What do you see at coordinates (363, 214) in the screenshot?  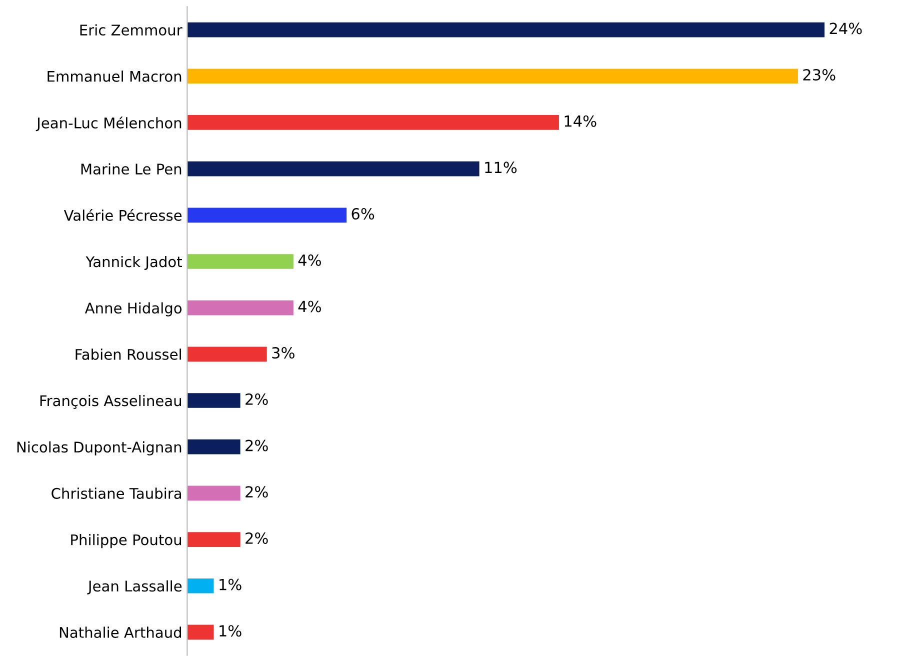 I see `data-label: 6%` at bounding box center [363, 214].